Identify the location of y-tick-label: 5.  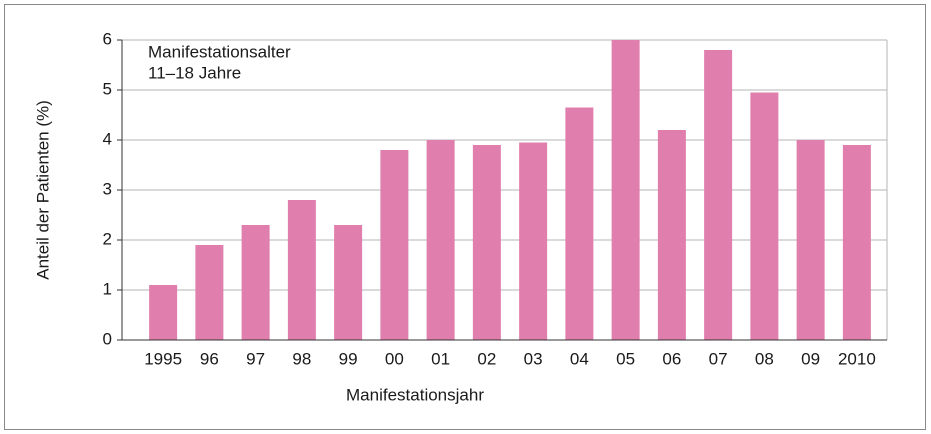
(107, 88).